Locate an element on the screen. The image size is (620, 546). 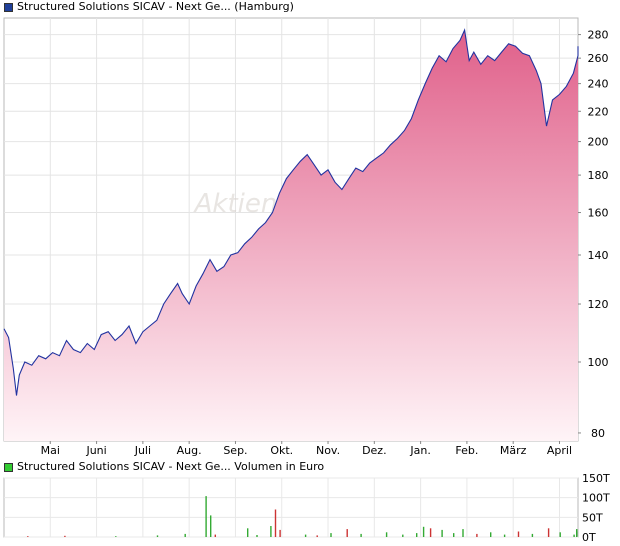
price-y-tick-label: 200 is located at coordinates (598, 142).